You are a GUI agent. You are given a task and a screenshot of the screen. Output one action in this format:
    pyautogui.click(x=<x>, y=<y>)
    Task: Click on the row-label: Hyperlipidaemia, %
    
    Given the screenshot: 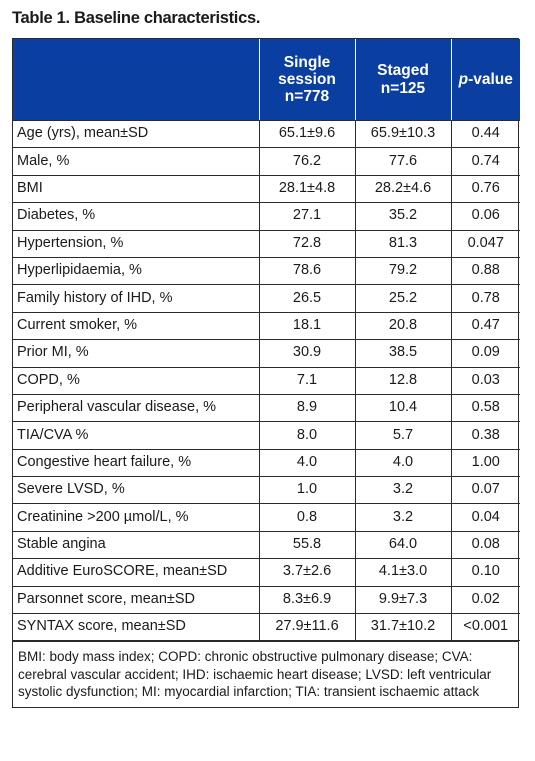 What is the action you would take?
    pyautogui.click(x=136, y=271)
    